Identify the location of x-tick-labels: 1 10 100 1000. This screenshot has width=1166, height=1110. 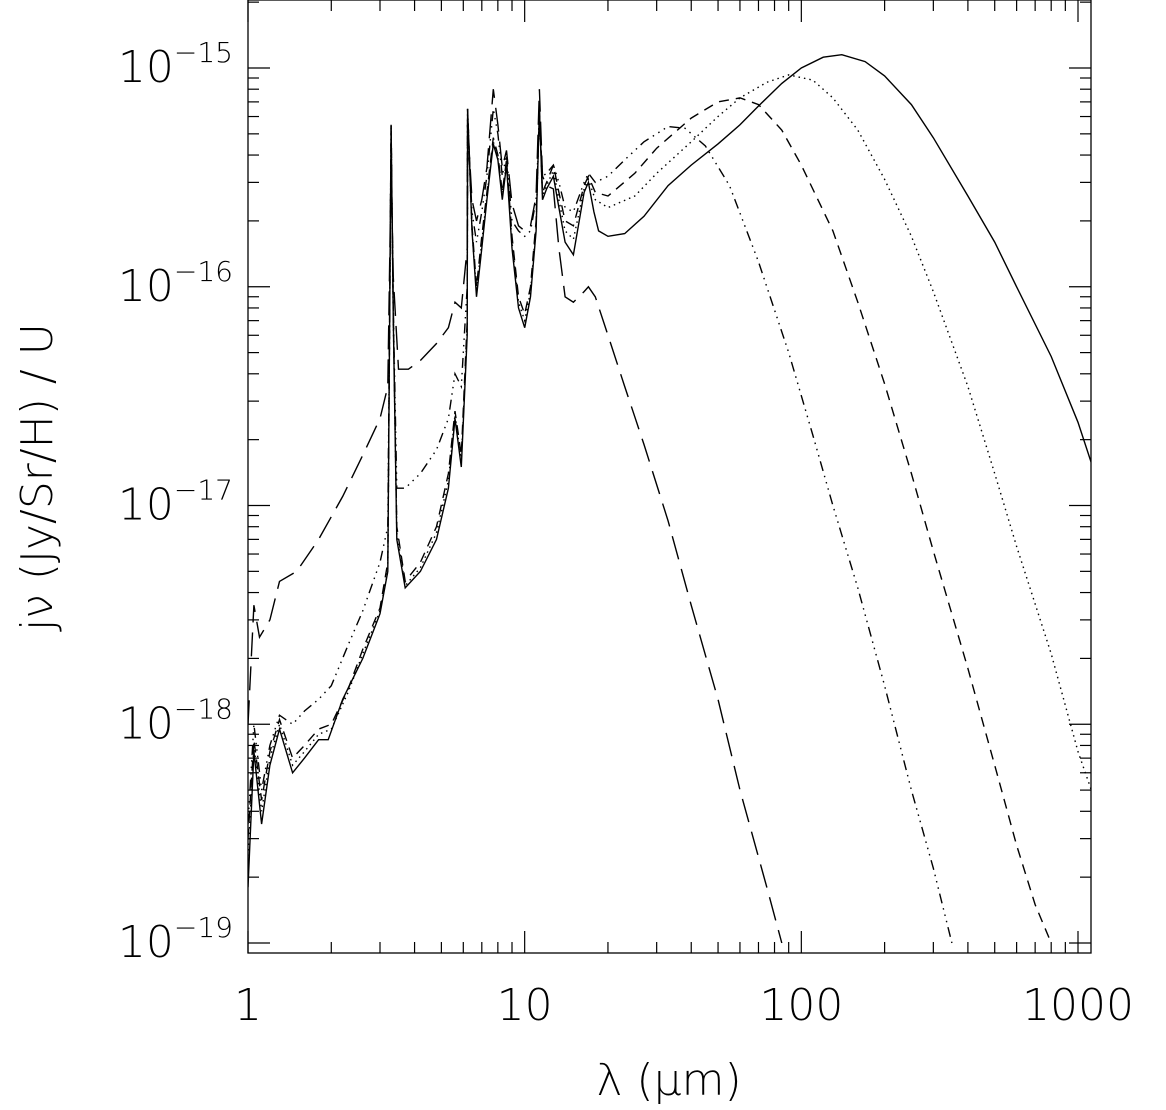
(684, 1005).